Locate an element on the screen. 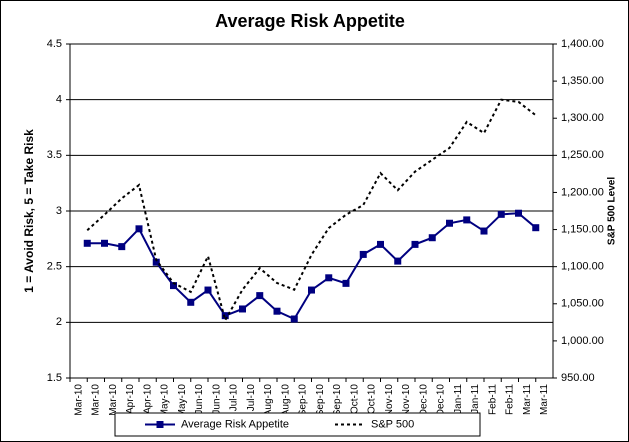 This screenshot has width=629, height=442. y-axis-label: 1 = Avoid Risk, 5 = Take Risk is located at coordinates (29, 211).